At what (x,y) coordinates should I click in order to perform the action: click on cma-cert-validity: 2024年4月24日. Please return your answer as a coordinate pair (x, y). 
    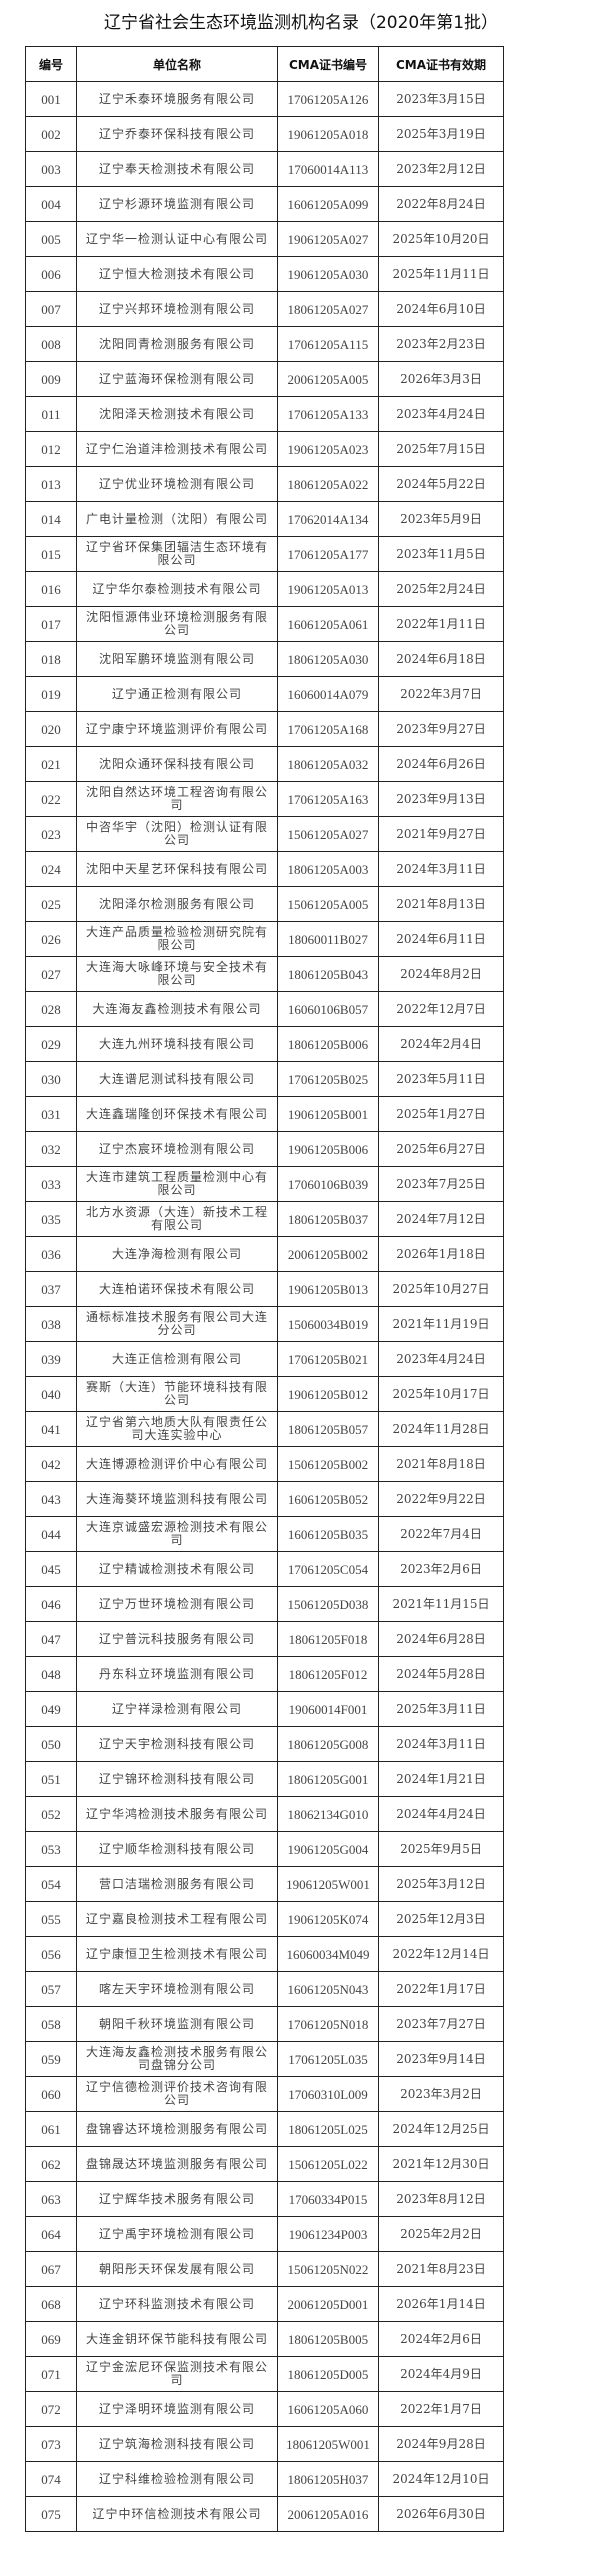
    Looking at the image, I should click on (441, 1814).